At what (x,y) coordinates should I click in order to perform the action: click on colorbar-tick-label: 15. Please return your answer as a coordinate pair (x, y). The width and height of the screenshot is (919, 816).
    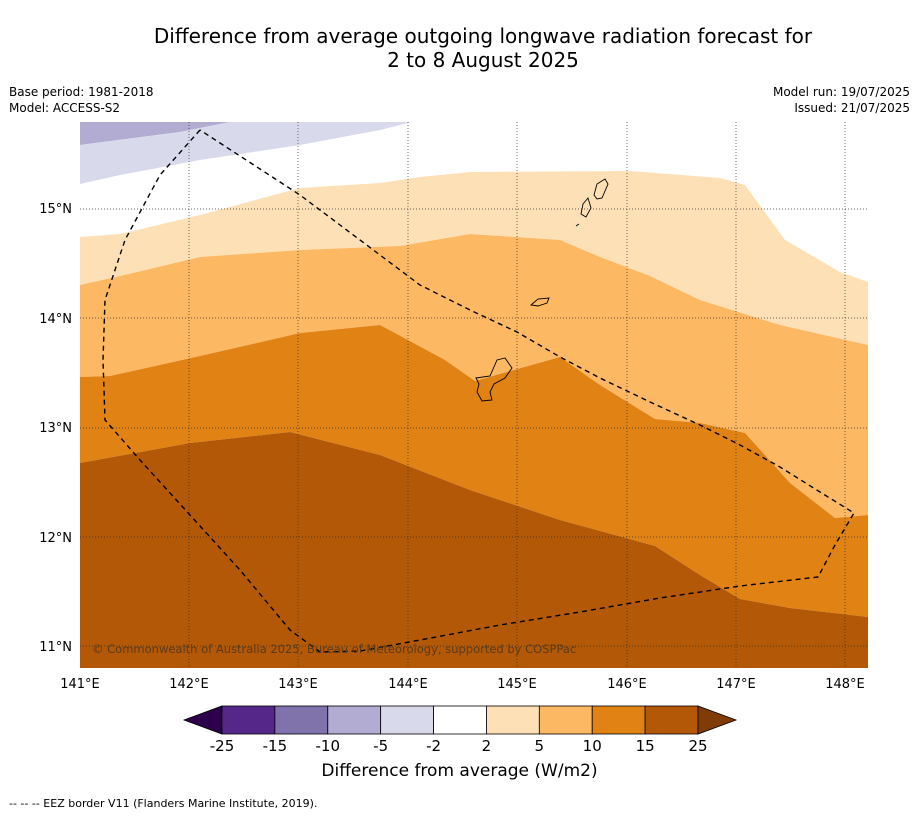
    Looking at the image, I should click on (645, 746).